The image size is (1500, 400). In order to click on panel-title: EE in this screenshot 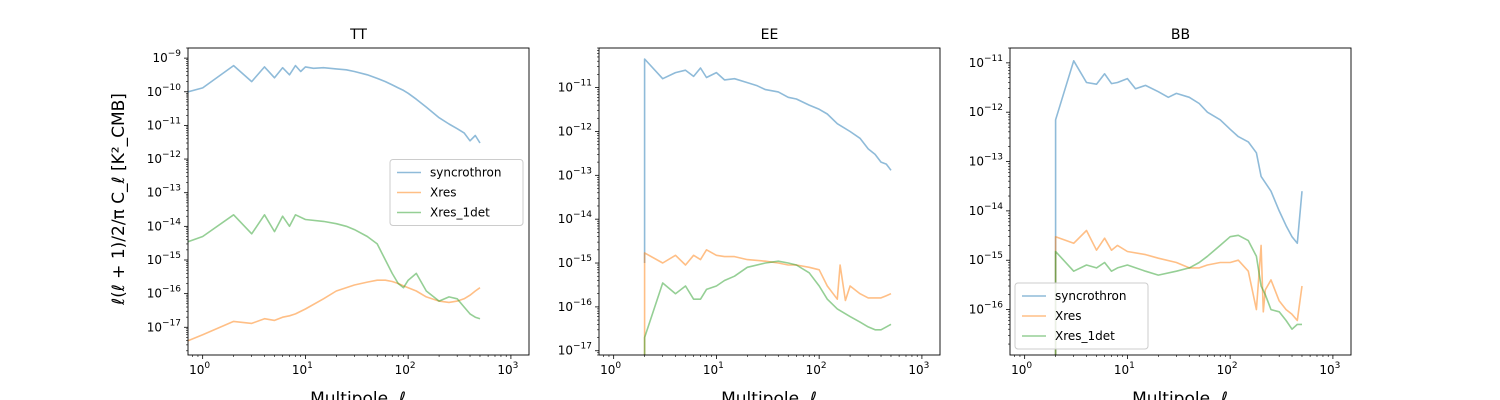, I will do `click(770, 35)`.